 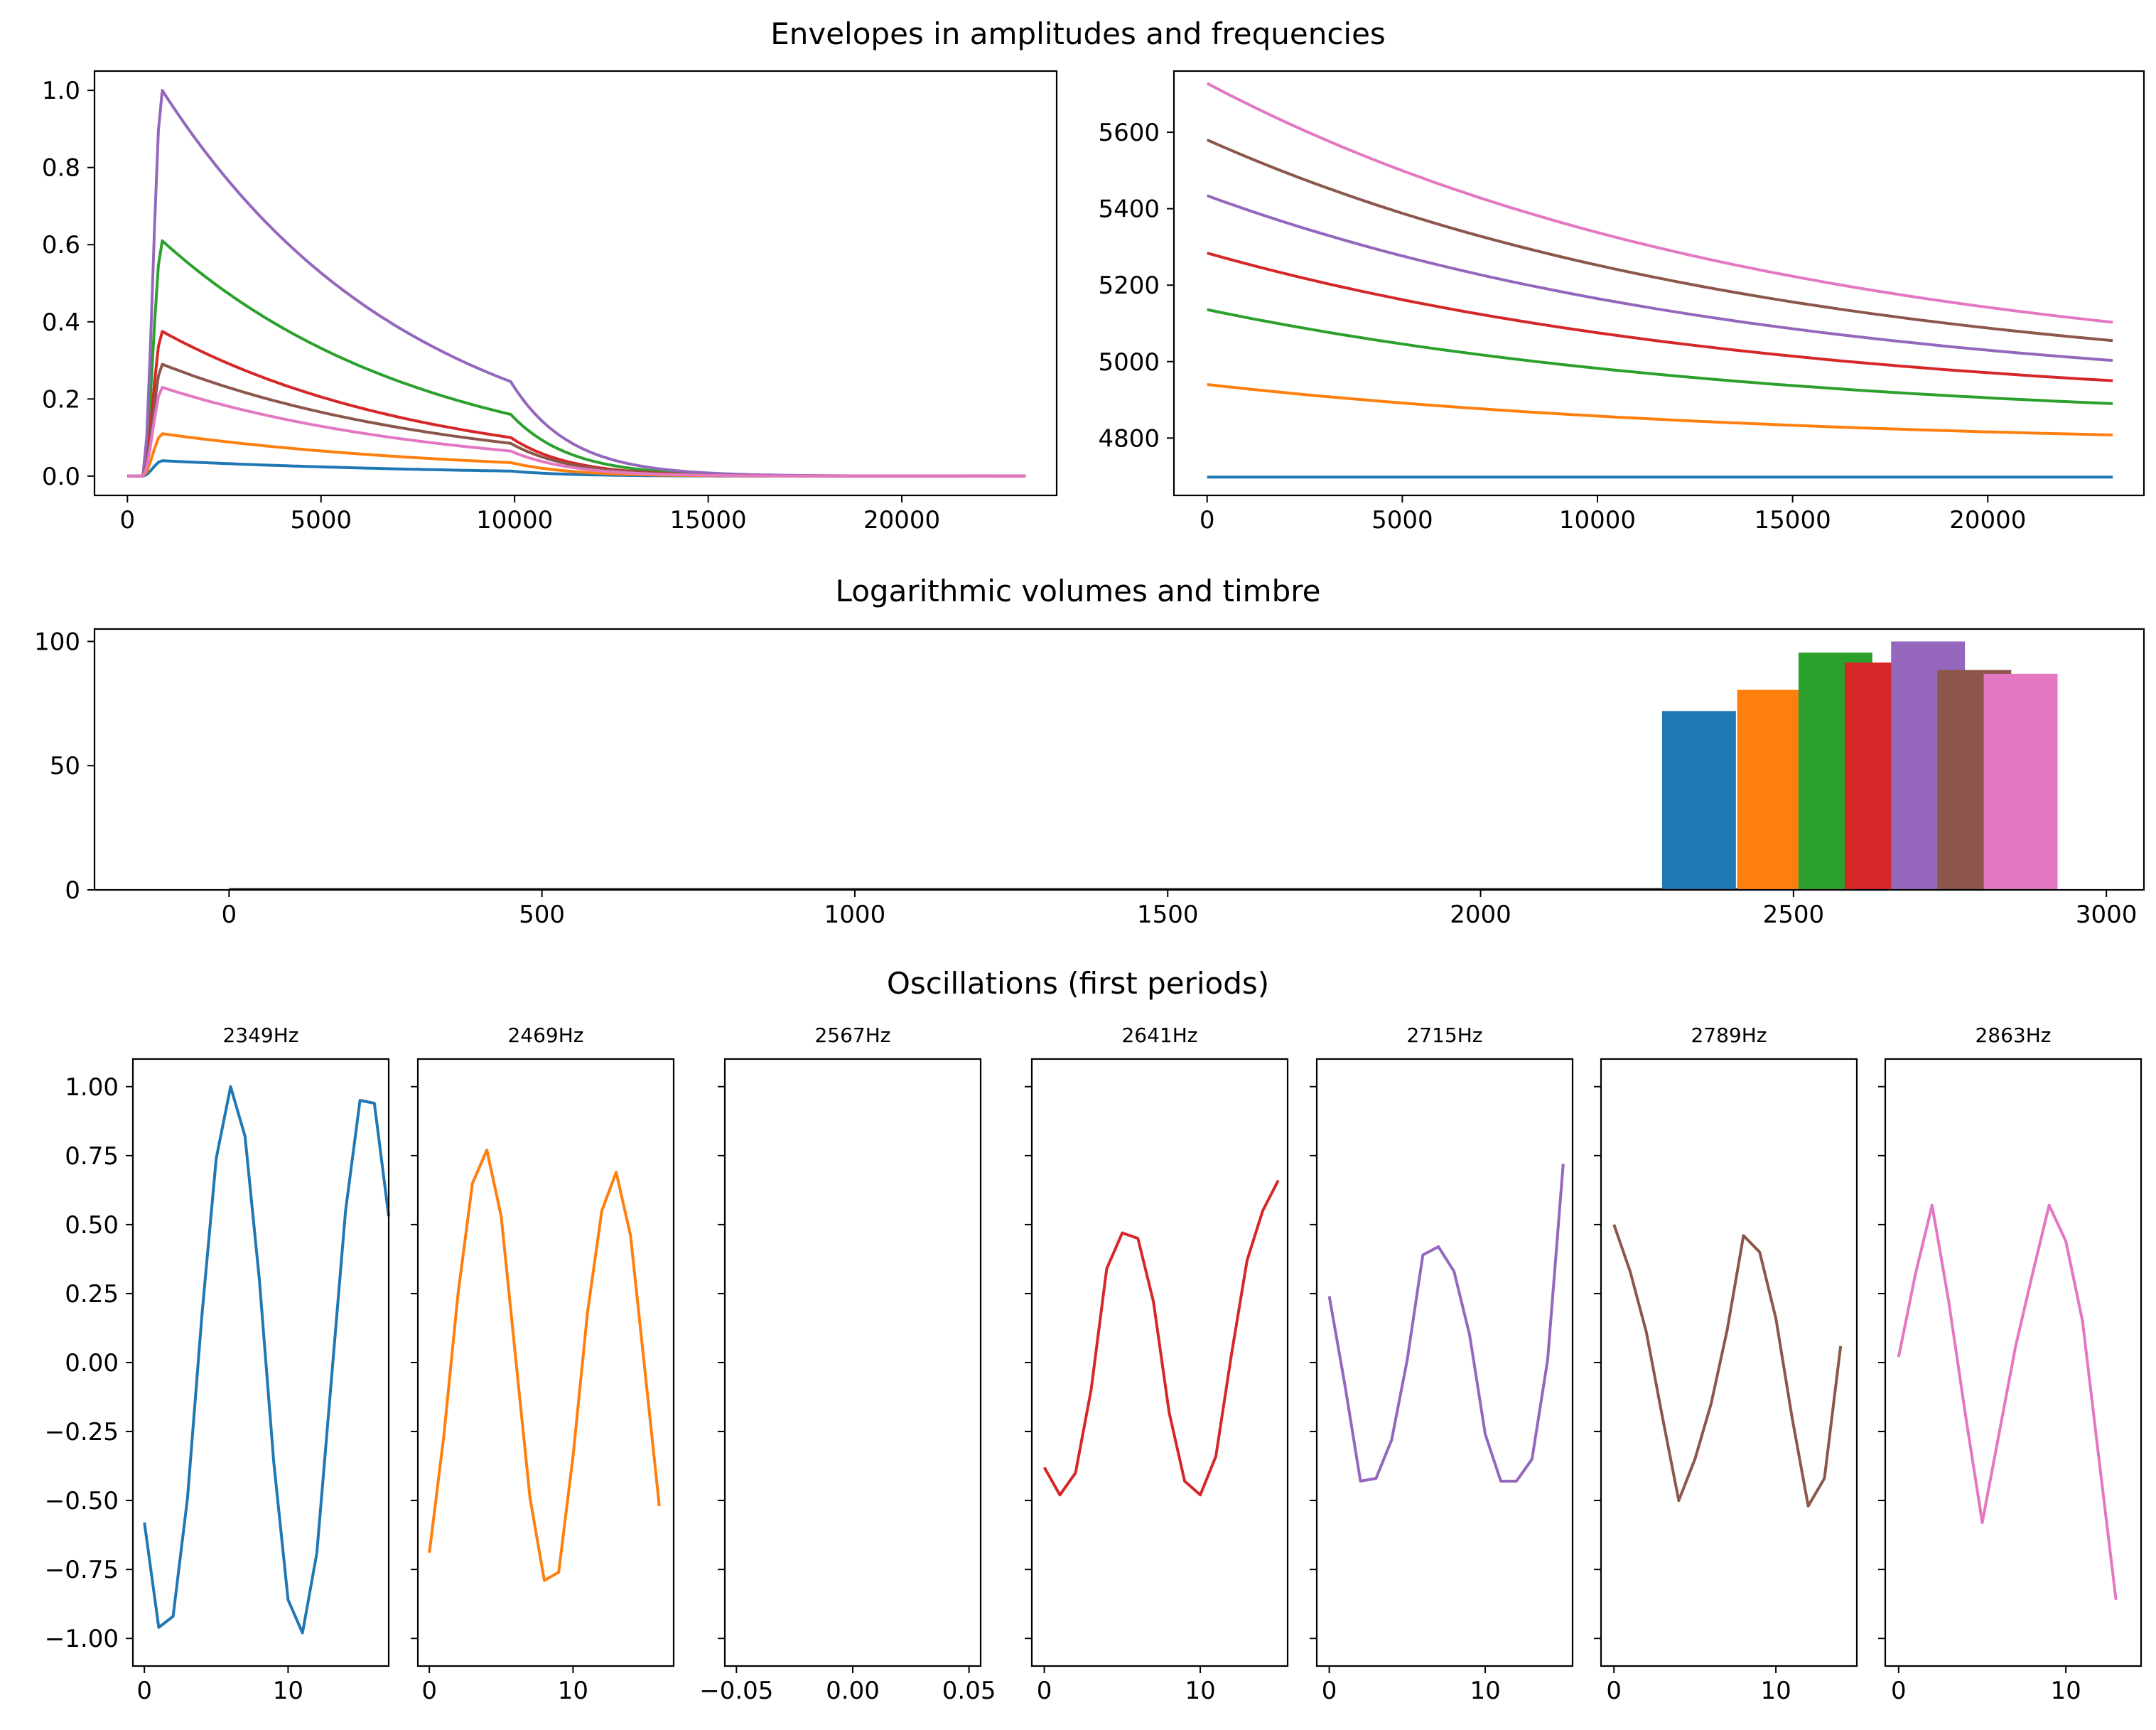 I want to click on oscillation-panel-title: 2715Hz, so click(x=1444, y=1035).